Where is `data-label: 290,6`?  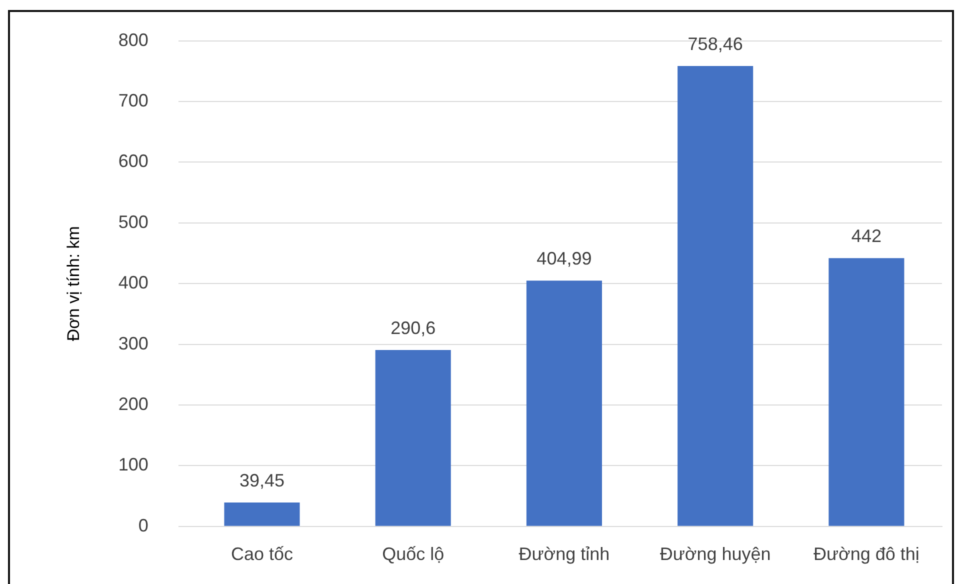 data-label: 290,6 is located at coordinates (413, 328).